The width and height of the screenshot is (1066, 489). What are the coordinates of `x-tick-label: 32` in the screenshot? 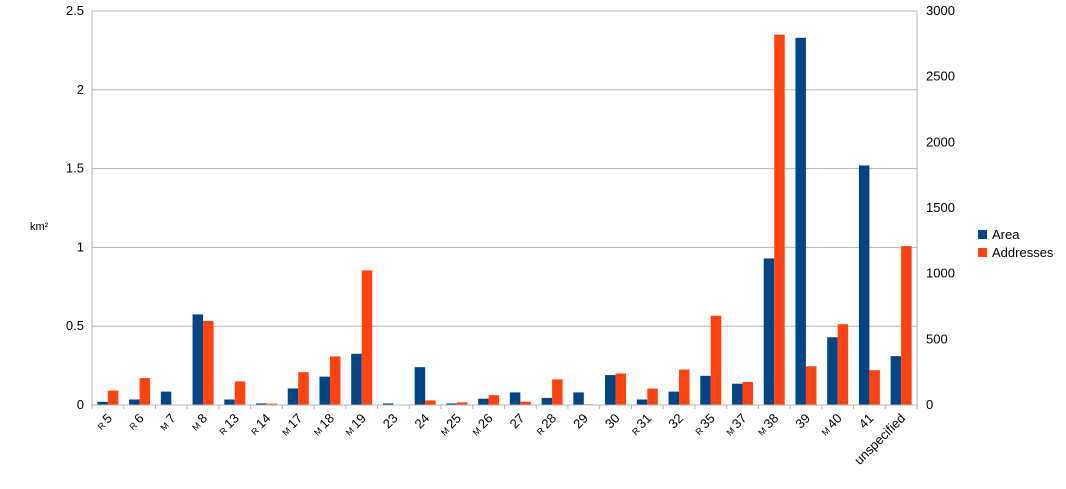 It's located at (675, 421).